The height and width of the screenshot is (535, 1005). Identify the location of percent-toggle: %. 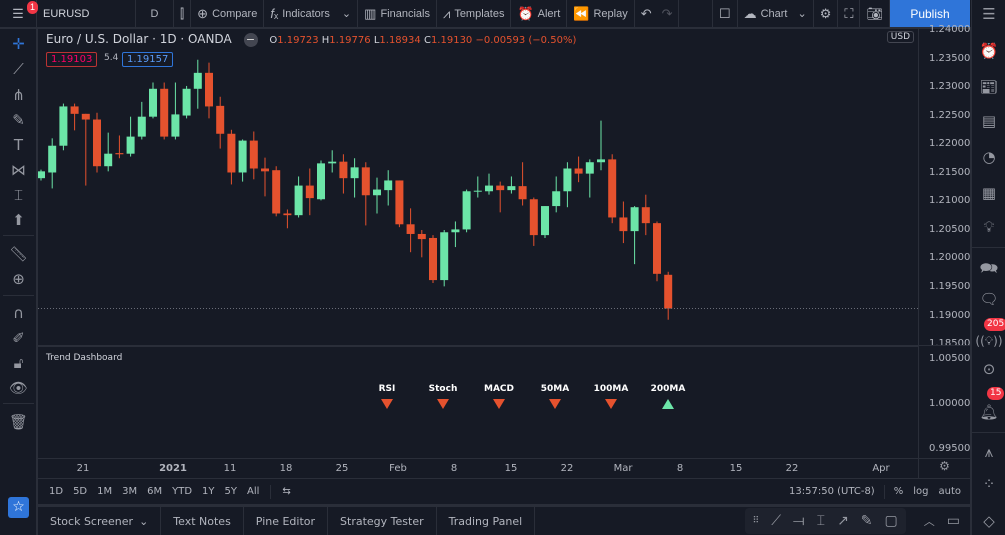
(898, 491).